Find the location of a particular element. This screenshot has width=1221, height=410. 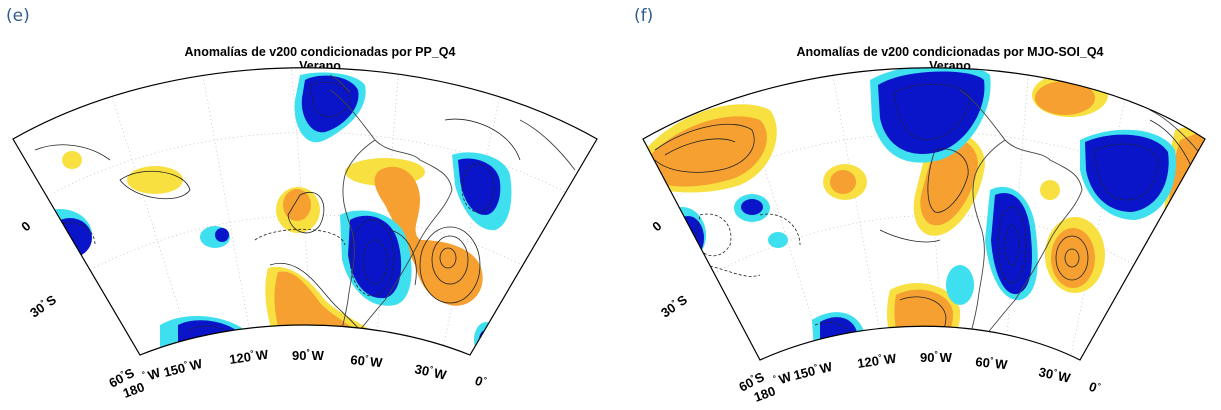

panel-letter-e: (e) is located at coordinates (18, 16).